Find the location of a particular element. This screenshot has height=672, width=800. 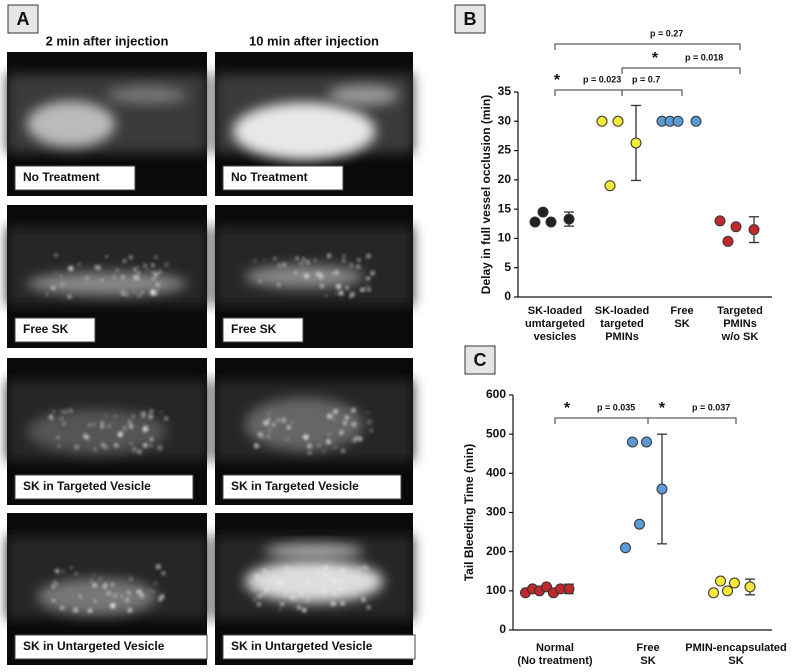

y-tick-label: 200 is located at coordinates (496, 551).